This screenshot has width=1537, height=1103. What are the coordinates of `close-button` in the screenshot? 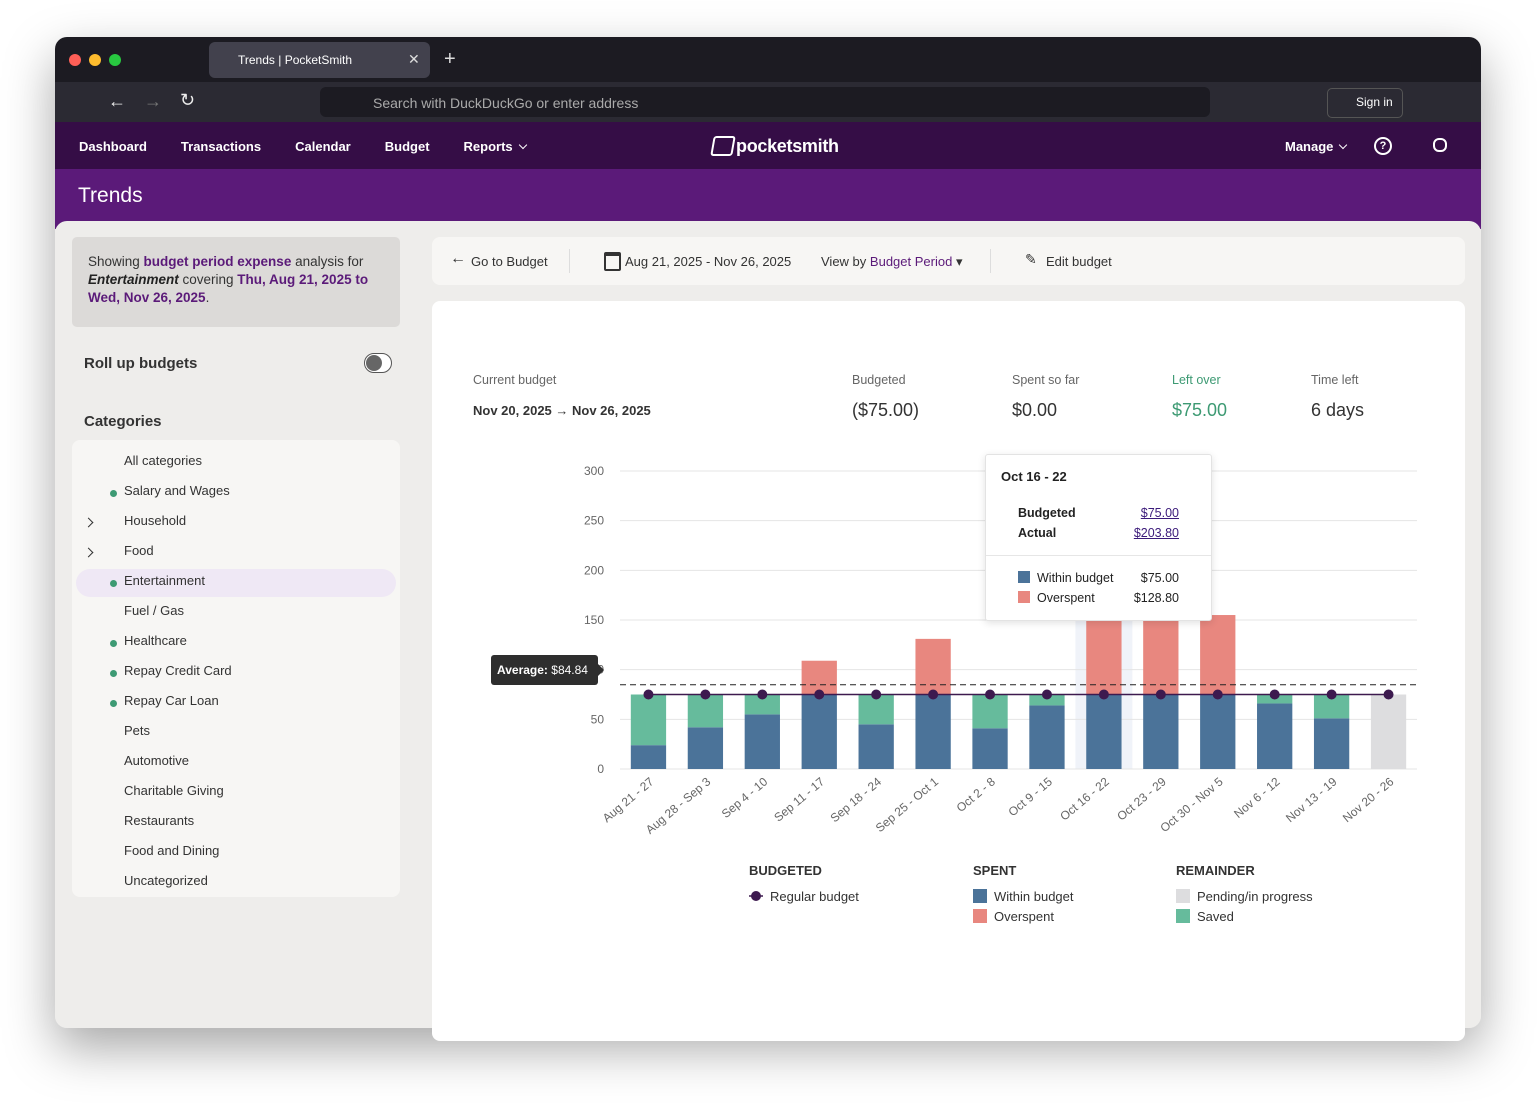 It's located at (75, 60).